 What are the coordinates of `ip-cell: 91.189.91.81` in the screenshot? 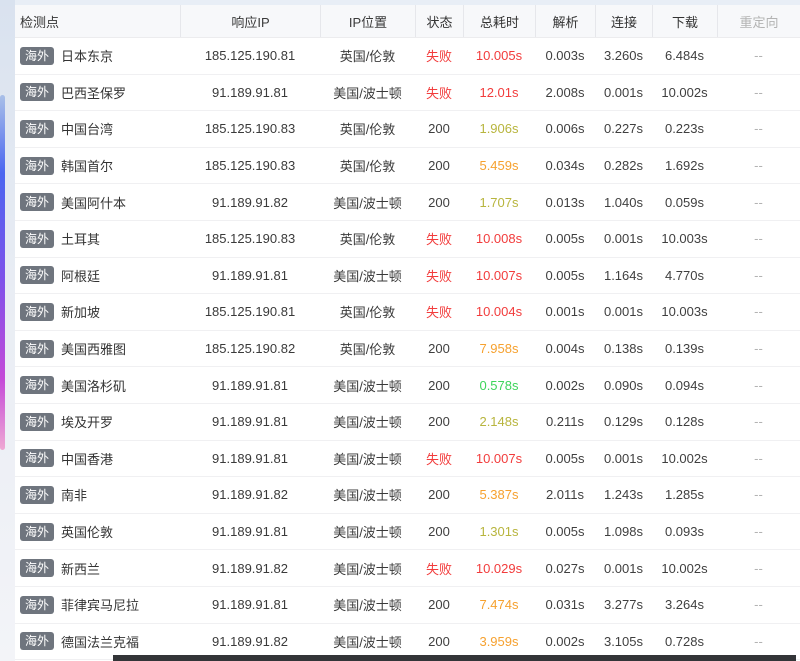 It's located at (250, 385).